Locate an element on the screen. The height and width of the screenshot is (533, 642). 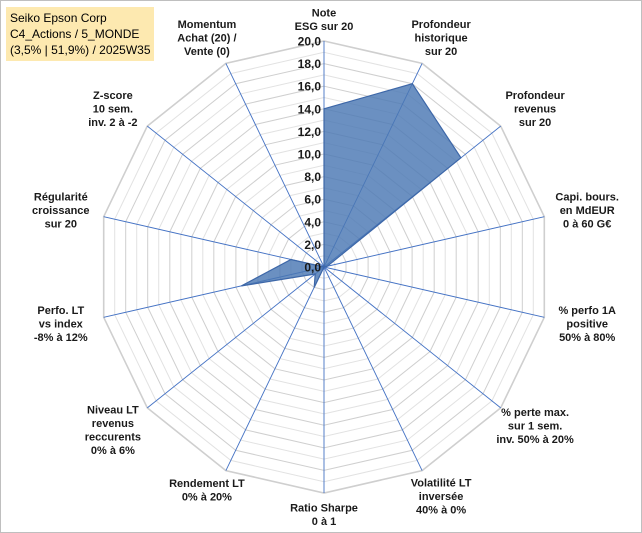
tick-labels: 0,0 2,0 4,0 6,0 8,0 10,0 12,0 14,0 16,0 18,0 20,0 is located at coordinates (310, 155).